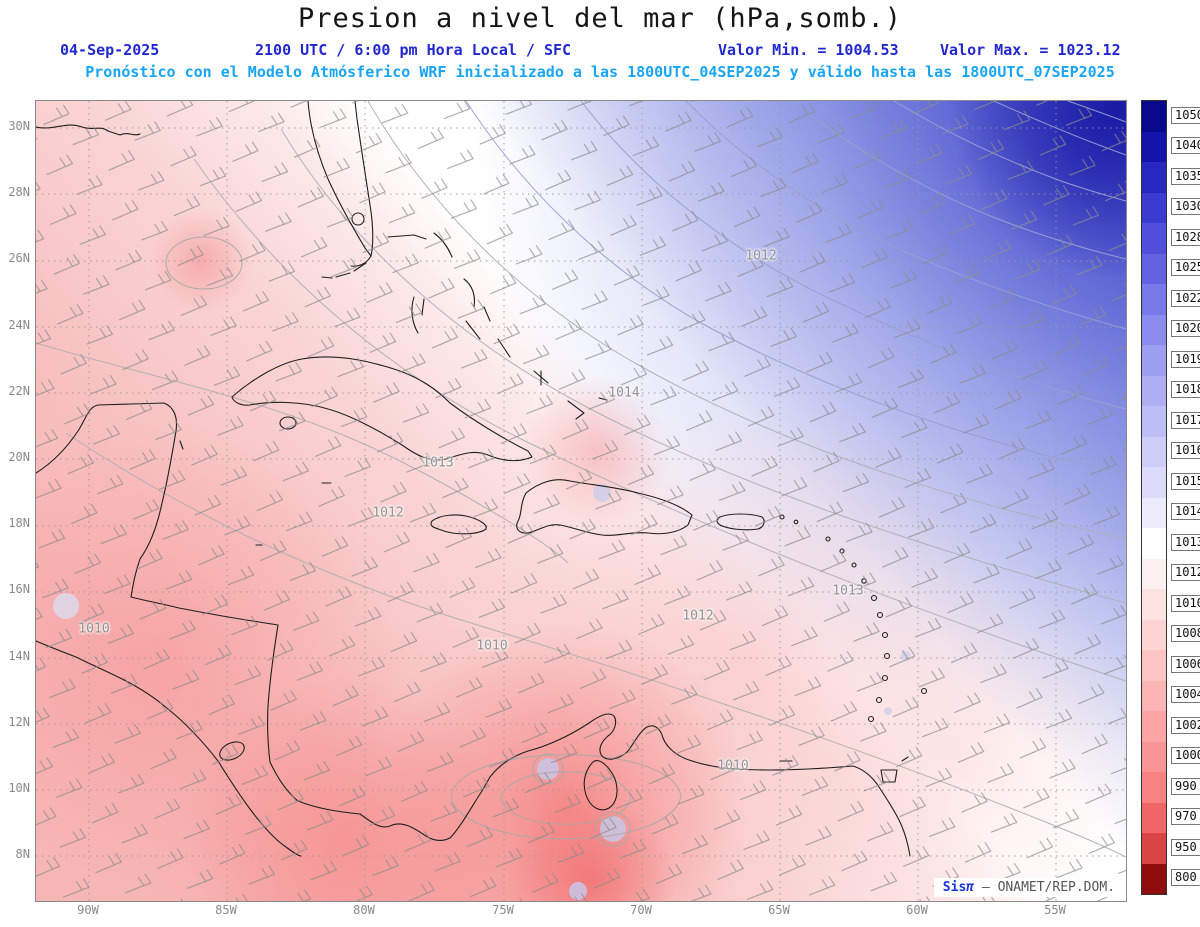  I want to click on colorbar-strip, so click(1154, 497).